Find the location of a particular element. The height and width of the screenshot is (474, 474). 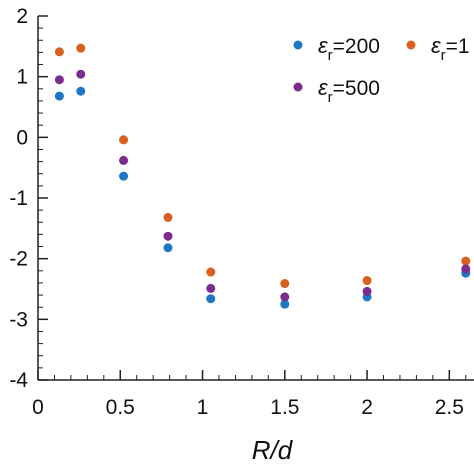

x-tick-label: 0 is located at coordinates (38, 407).